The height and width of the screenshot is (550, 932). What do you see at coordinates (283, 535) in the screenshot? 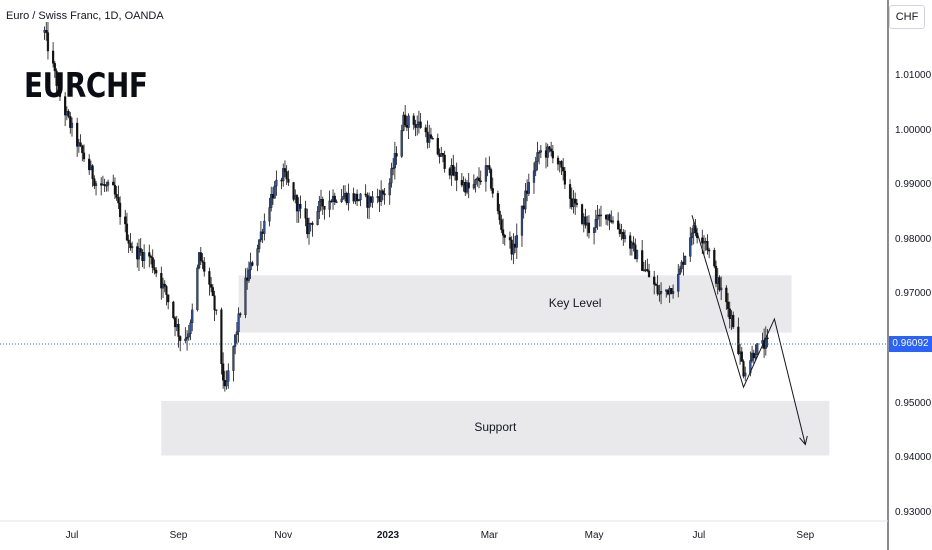
I see `time-tick-label: Nov` at bounding box center [283, 535].